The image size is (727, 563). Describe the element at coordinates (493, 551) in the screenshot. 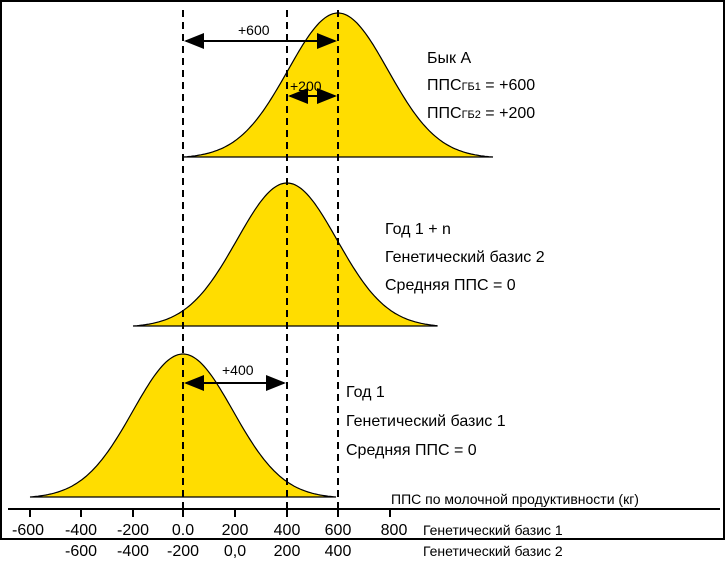

I see `axis-row-2-label: Генетический базис 2` at that location.